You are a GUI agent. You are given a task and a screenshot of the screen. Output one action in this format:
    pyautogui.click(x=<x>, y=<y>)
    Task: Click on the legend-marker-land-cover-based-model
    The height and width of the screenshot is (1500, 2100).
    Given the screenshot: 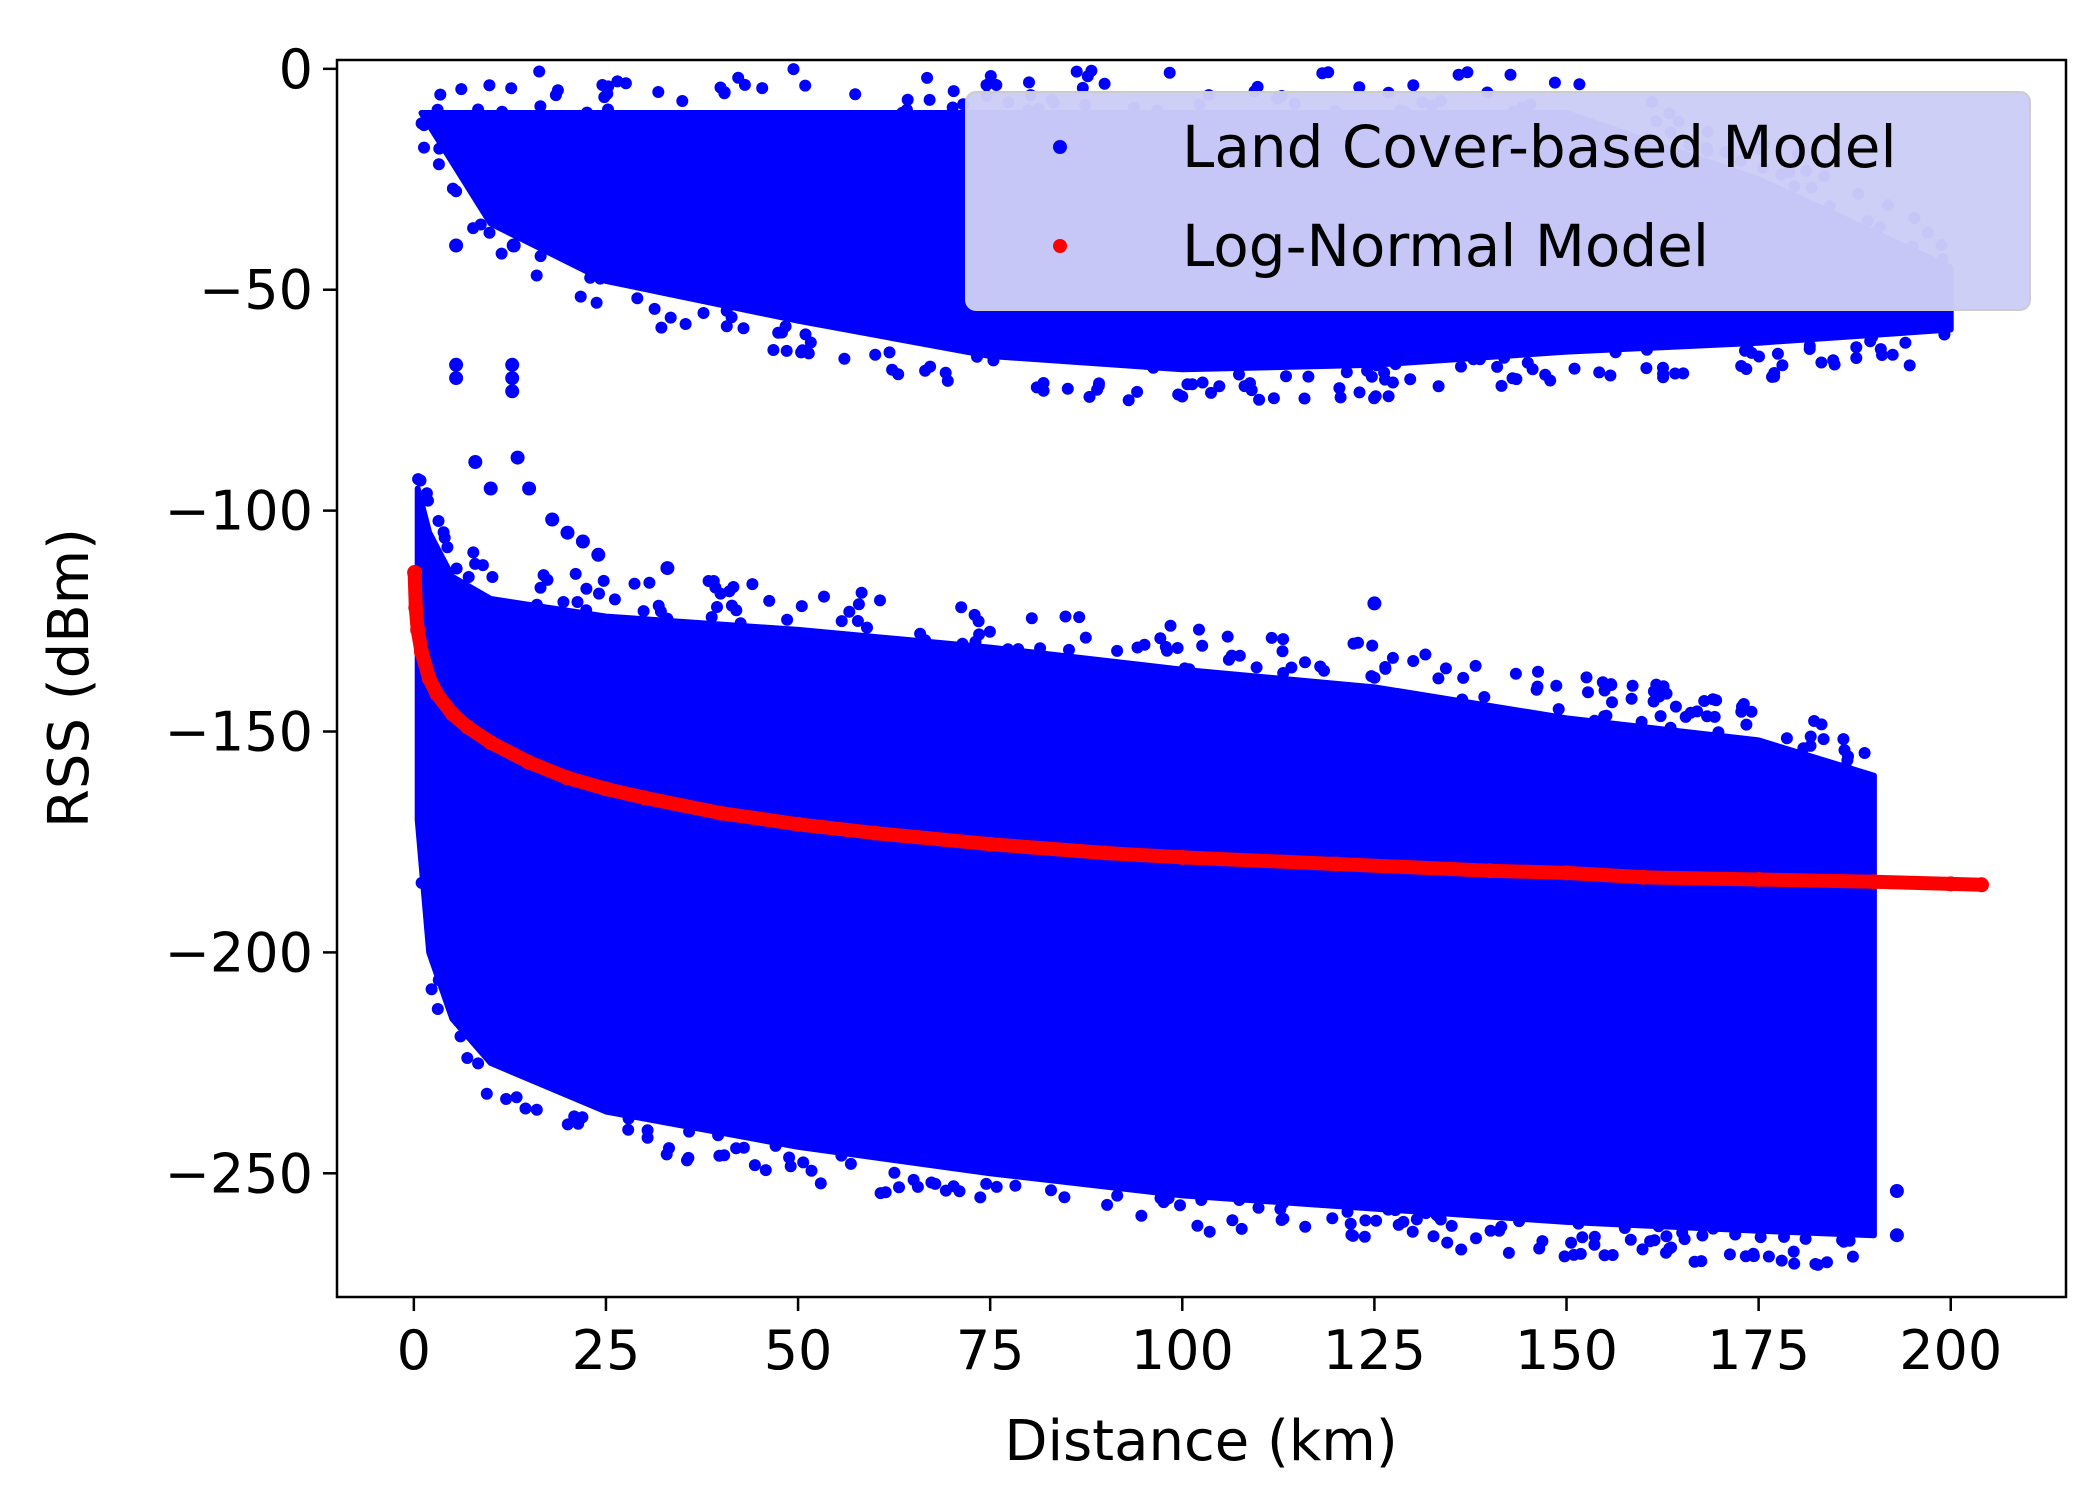 What is the action you would take?
    pyautogui.click(x=1060, y=147)
    